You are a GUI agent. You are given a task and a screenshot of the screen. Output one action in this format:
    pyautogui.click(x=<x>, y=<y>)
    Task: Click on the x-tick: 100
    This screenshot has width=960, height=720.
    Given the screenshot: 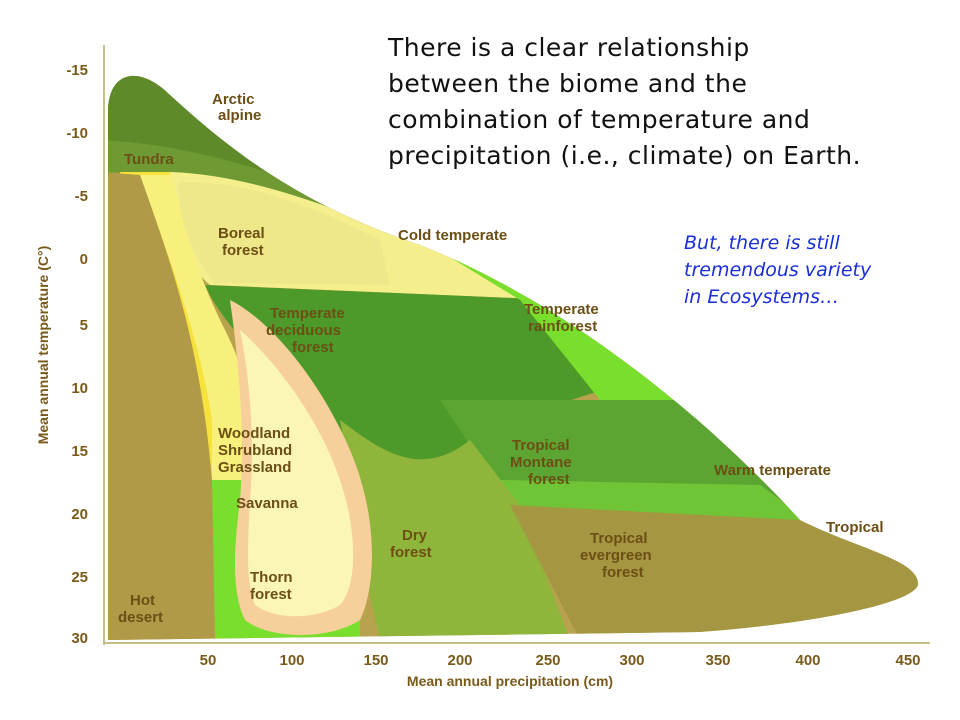 What is the action you would take?
    pyautogui.click(x=291, y=660)
    